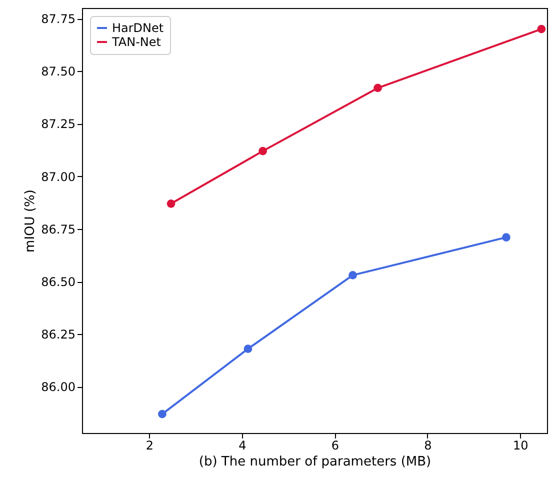 Image resolution: width=557 pixels, height=485 pixels. What do you see at coordinates (428, 445) in the screenshot?
I see `x-tick-label: 8` at bounding box center [428, 445].